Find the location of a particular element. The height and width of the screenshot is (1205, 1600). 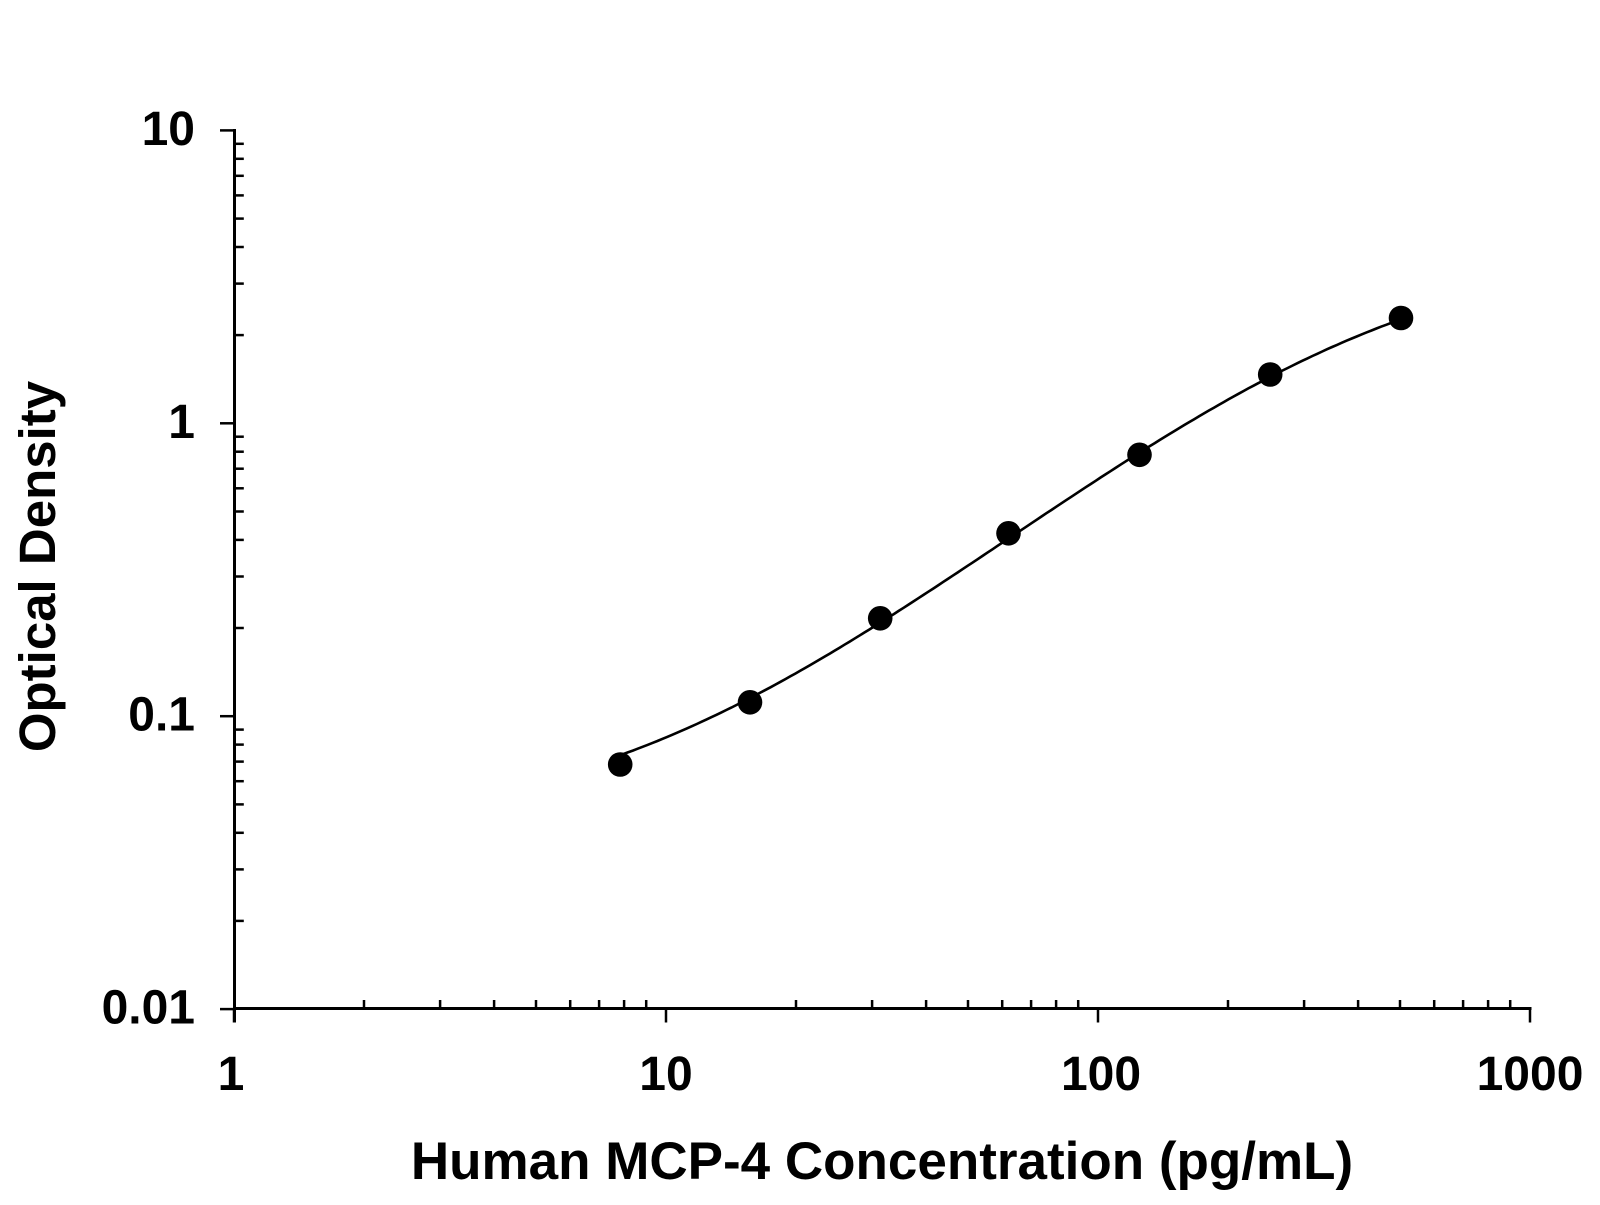

svg-text: Optical Density is located at coordinates (37, 566).